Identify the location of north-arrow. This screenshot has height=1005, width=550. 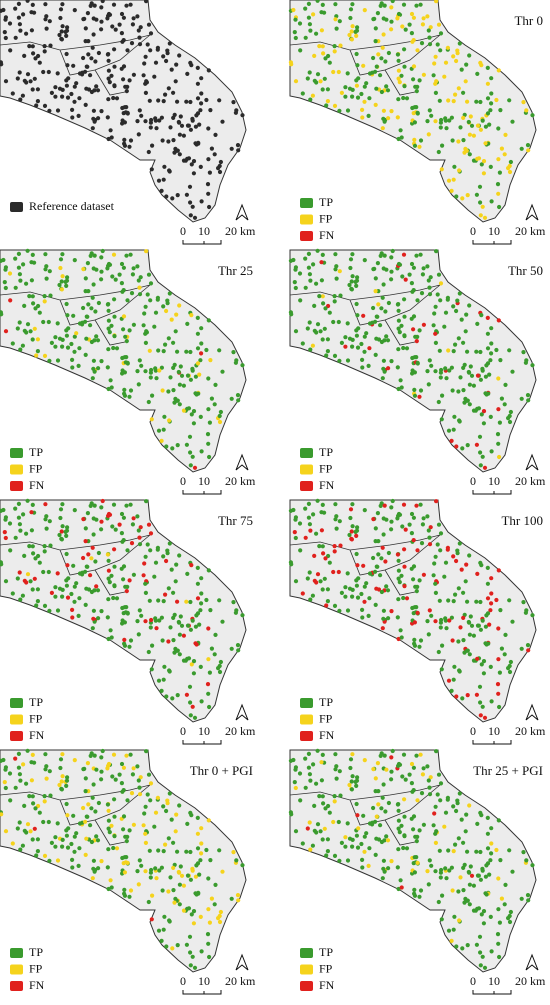
(242, 712).